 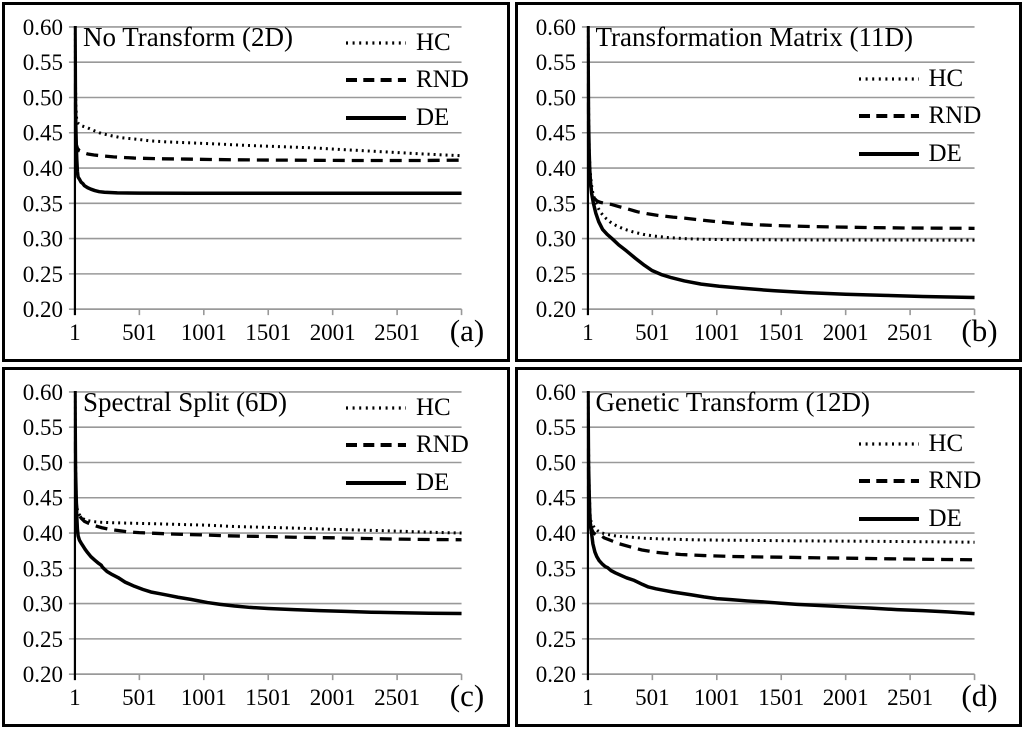 What do you see at coordinates (467, 695) in the screenshot?
I see `panel-letter: (c)` at bounding box center [467, 695].